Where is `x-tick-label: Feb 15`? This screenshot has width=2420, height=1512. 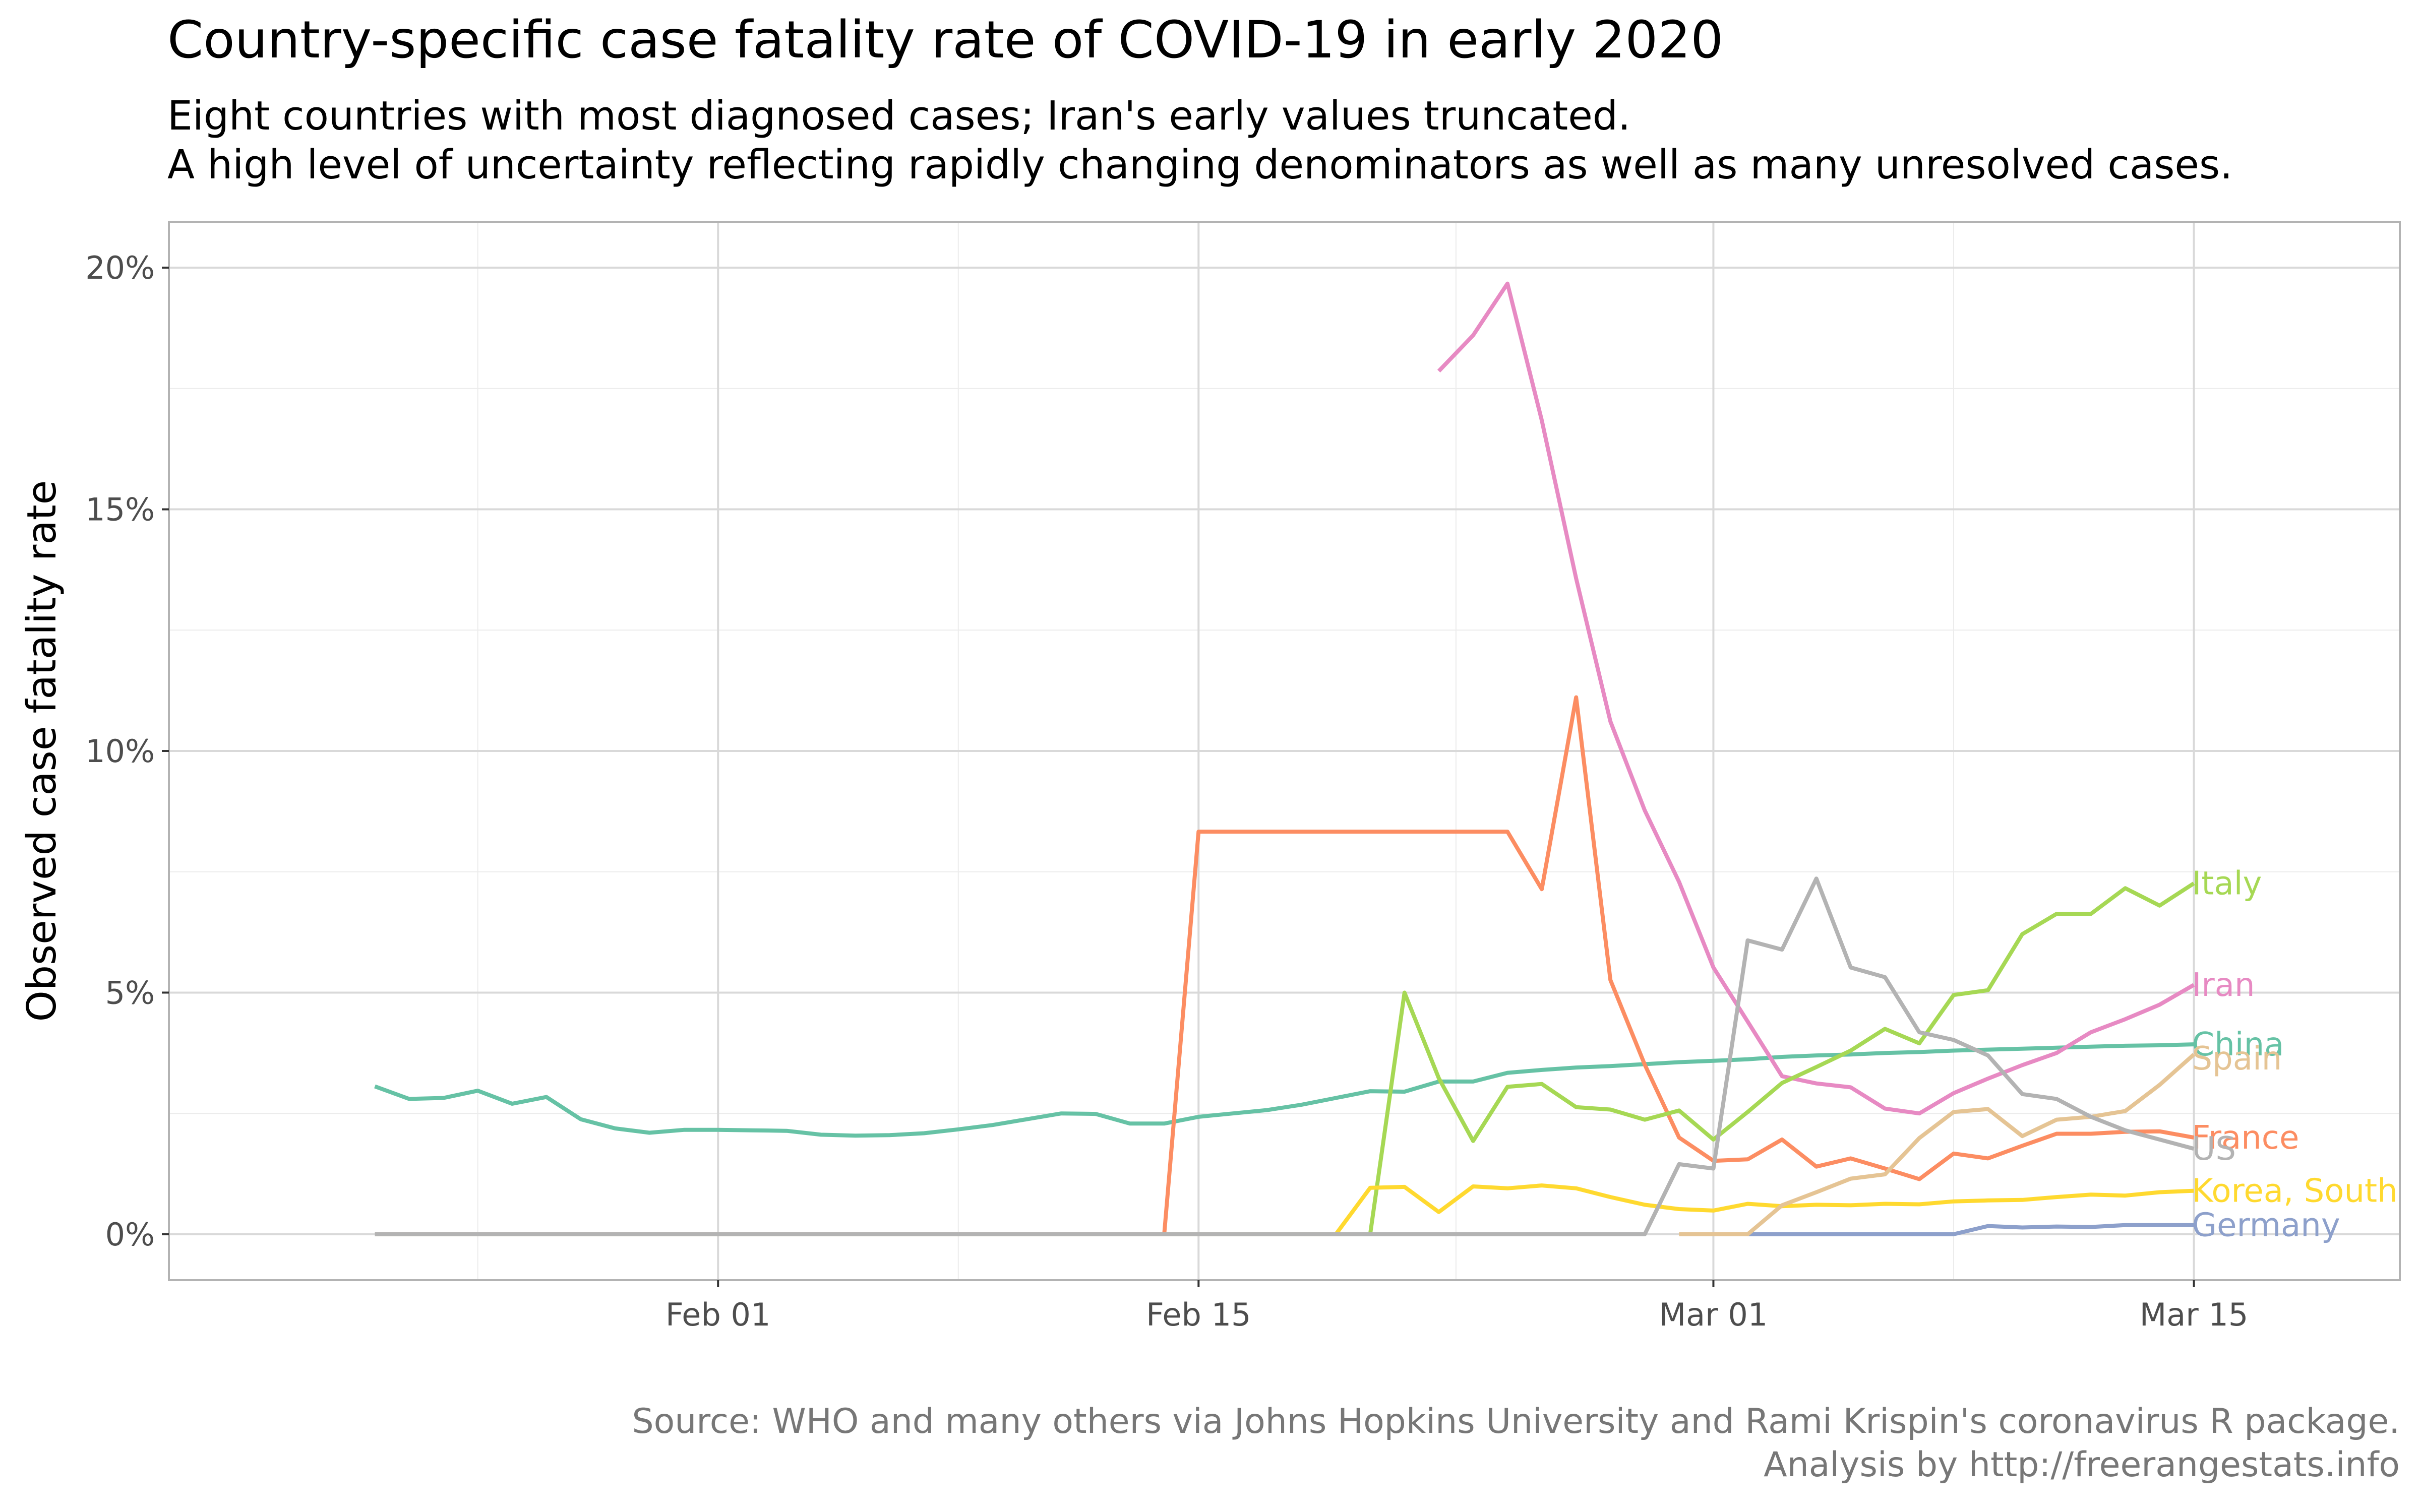
x-tick-label: Feb 15 is located at coordinates (1198, 1314).